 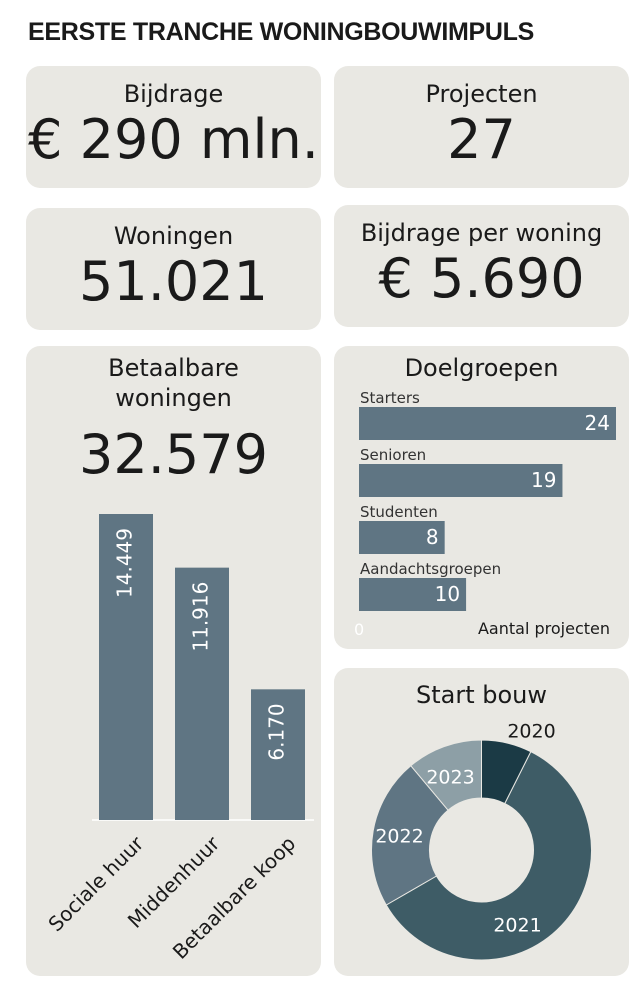 What do you see at coordinates (461, 480) in the screenshot?
I see `bar-senioren` at bounding box center [461, 480].